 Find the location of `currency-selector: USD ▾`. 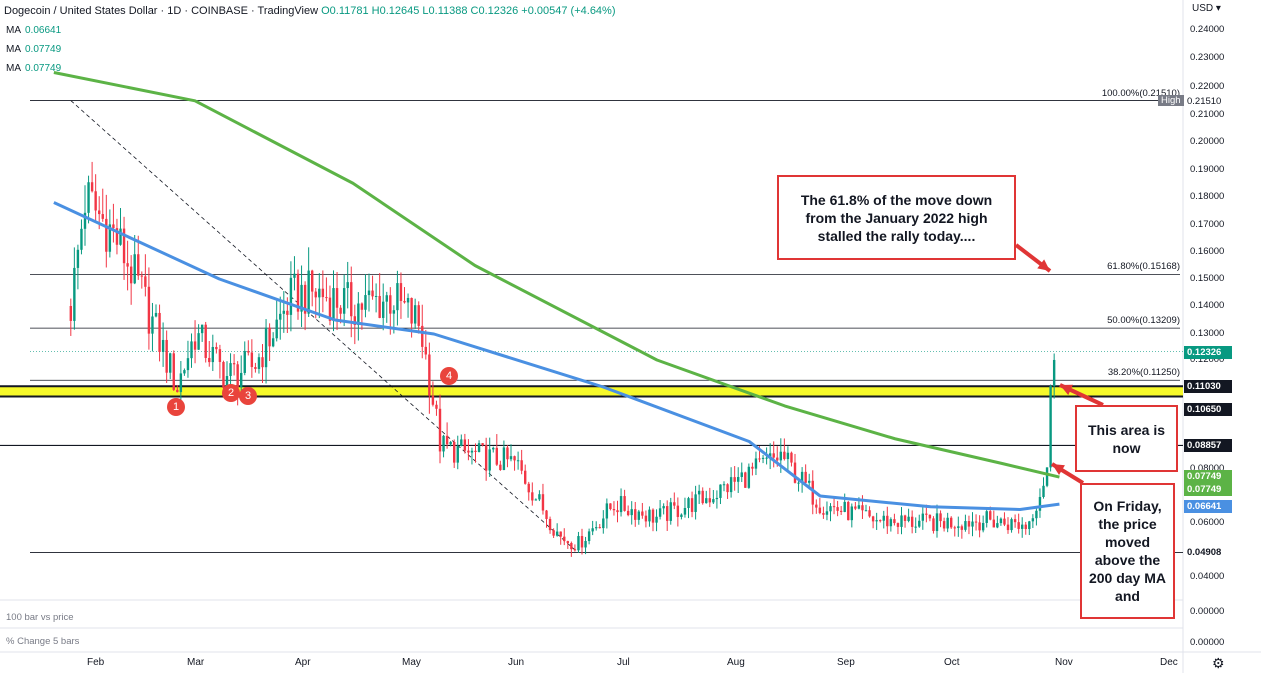

currency-selector: USD ▾ is located at coordinates (1206, 8).